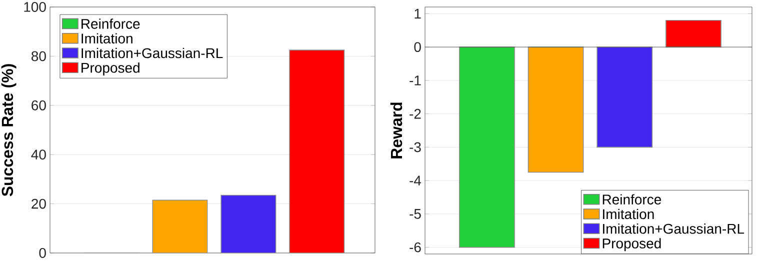 This screenshot has height=261, width=758. I want to click on y-tick-label: -2, so click(415, 113).